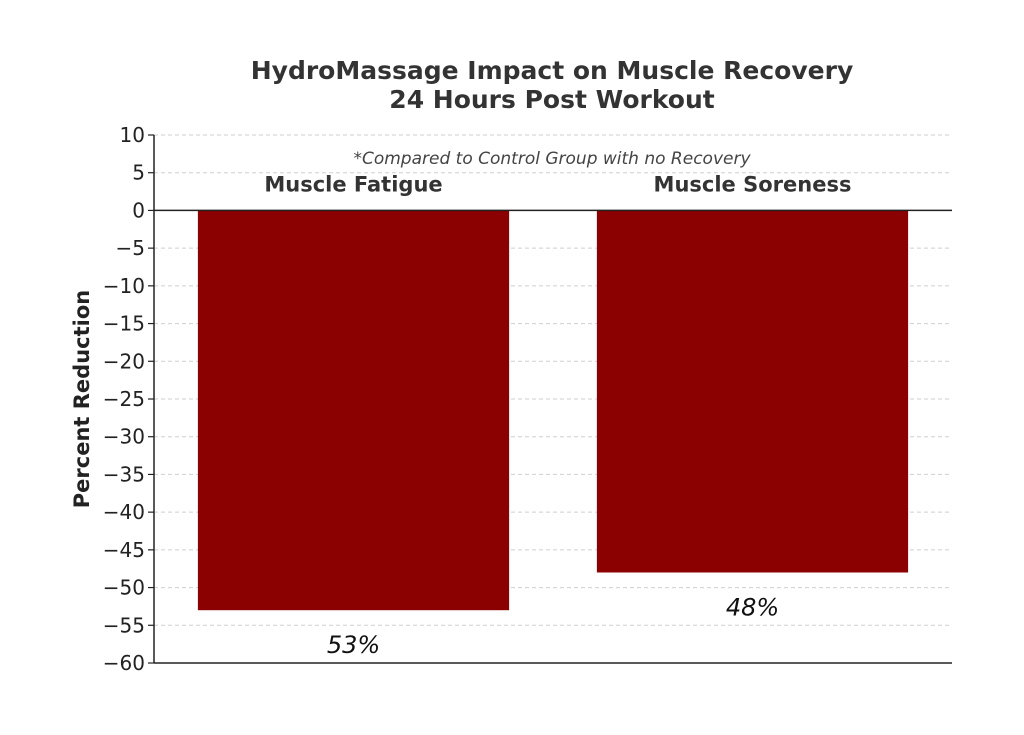 The height and width of the screenshot is (735, 1024). What do you see at coordinates (752, 607) in the screenshot?
I see `data-label: 48%` at bounding box center [752, 607].